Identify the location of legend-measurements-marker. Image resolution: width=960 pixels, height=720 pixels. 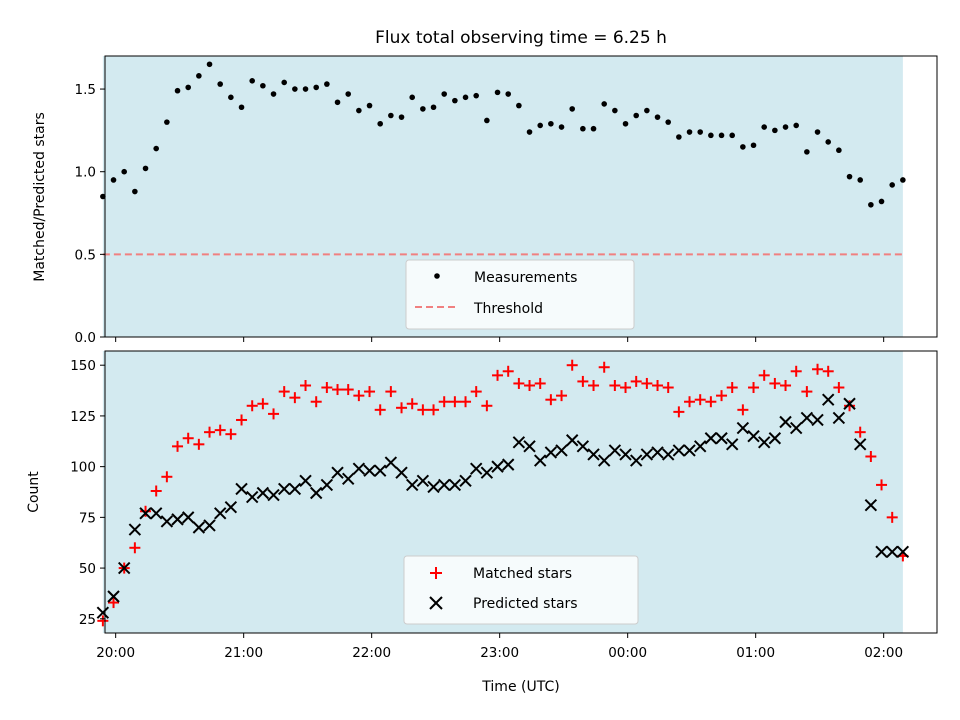
(437, 276).